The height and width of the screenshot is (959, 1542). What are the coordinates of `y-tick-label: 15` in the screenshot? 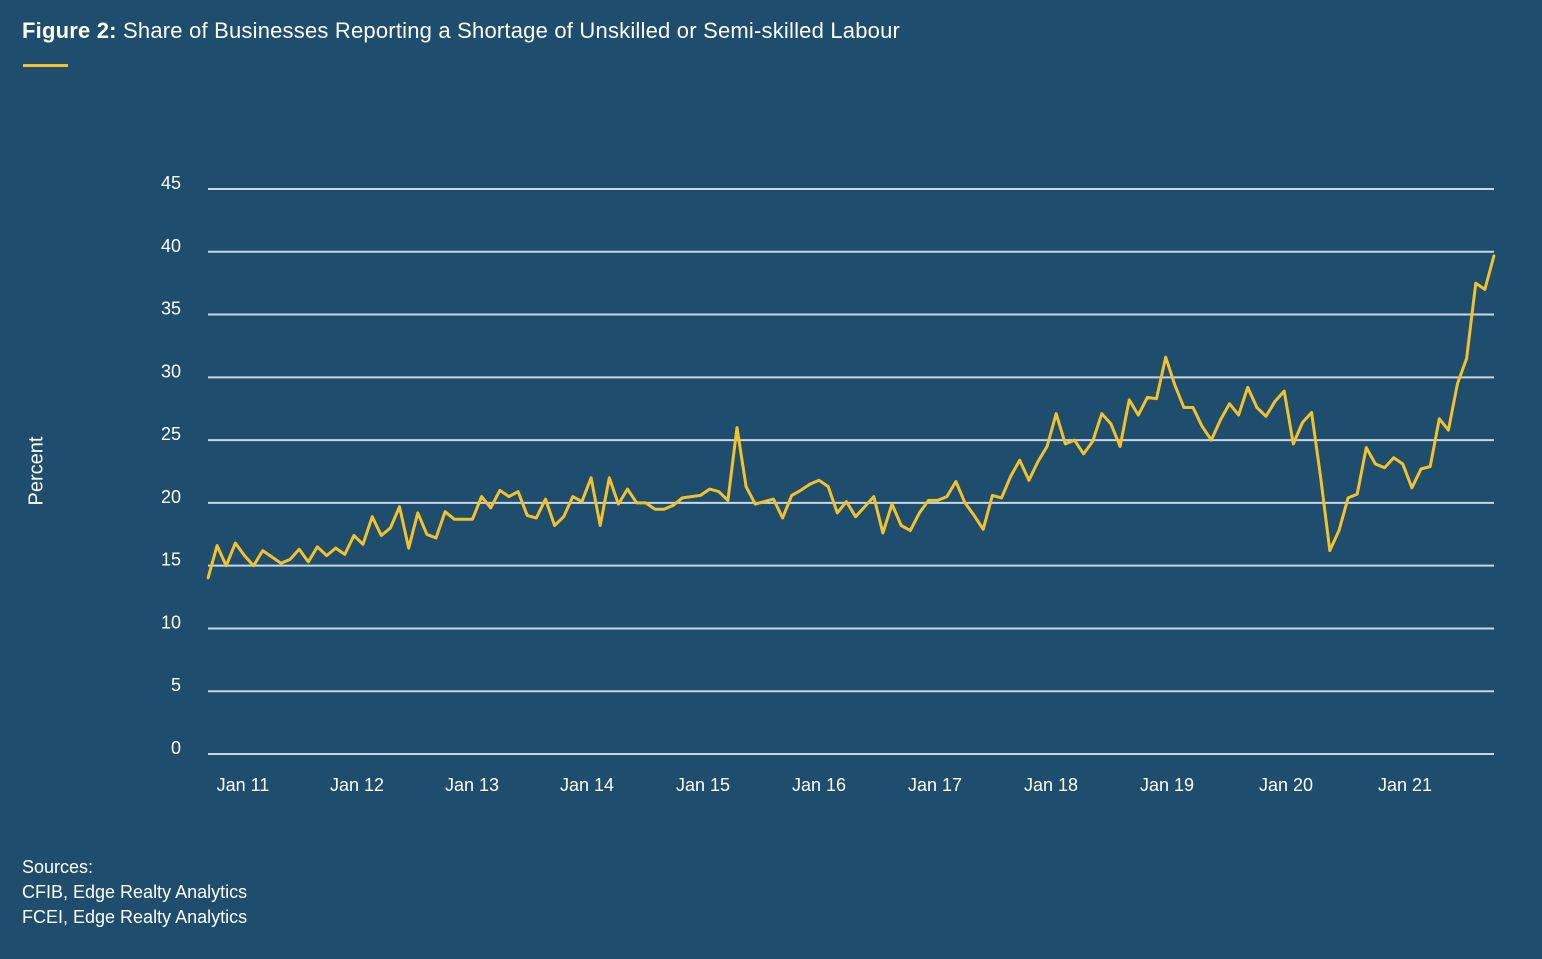 It's located at (171, 560).